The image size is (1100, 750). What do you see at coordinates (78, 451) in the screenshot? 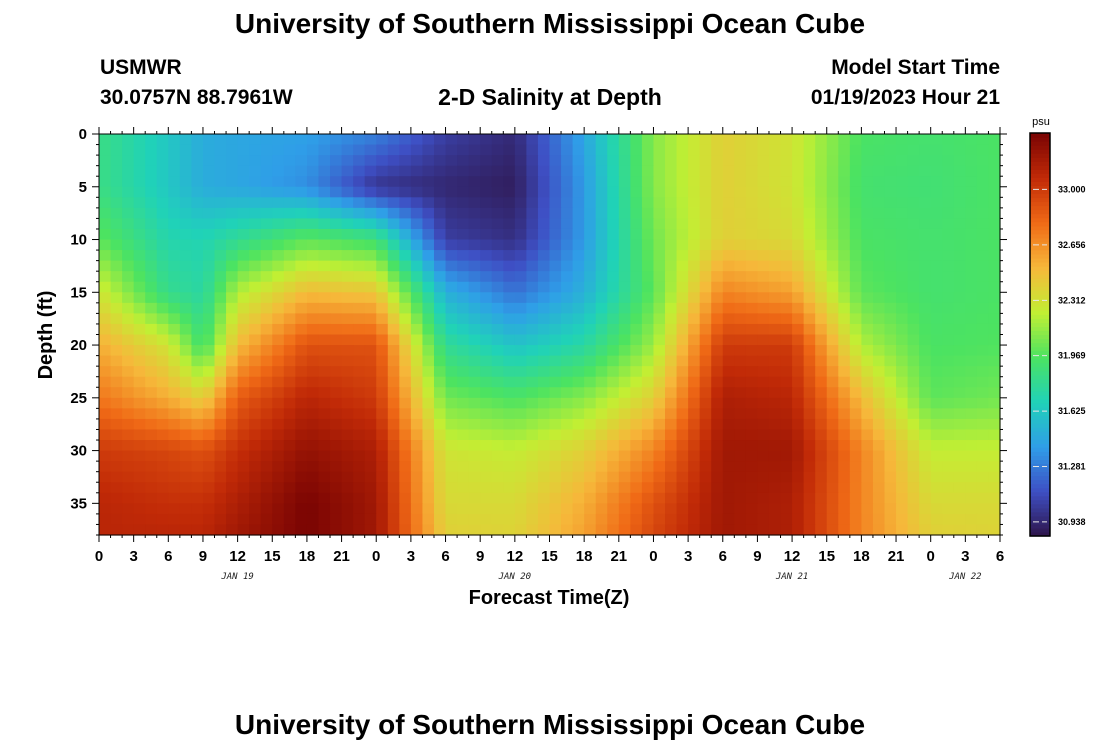
I see `y-tick-label: 30` at bounding box center [78, 451].